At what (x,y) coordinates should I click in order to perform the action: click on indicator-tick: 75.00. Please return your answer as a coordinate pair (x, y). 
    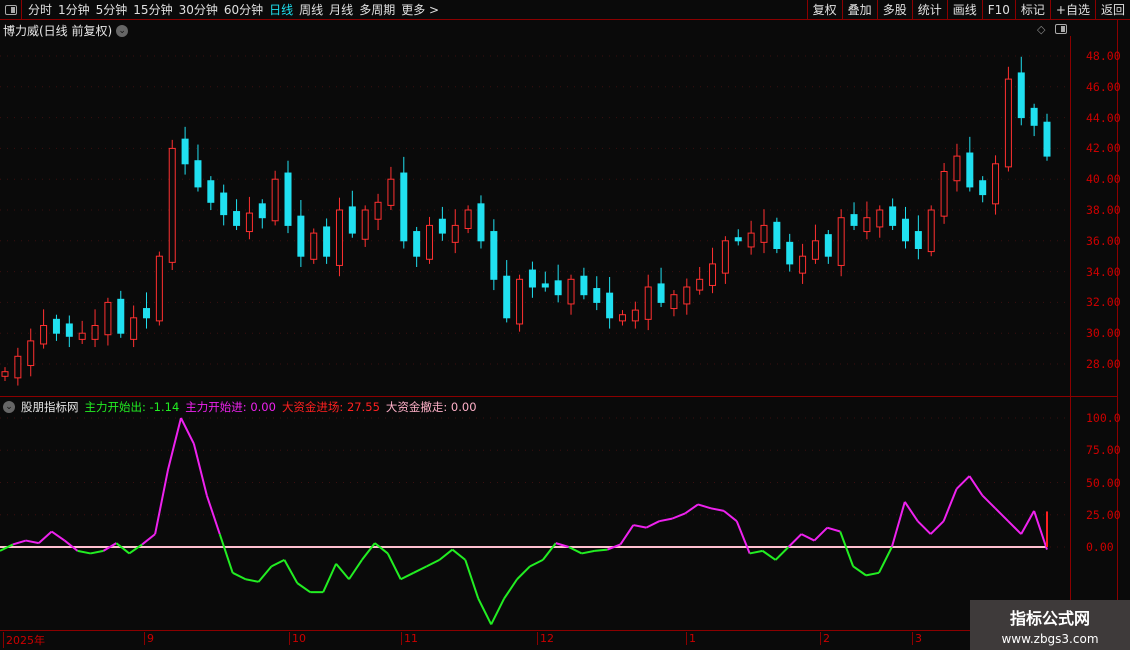
    Looking at the image, I should click on (1103, 450).